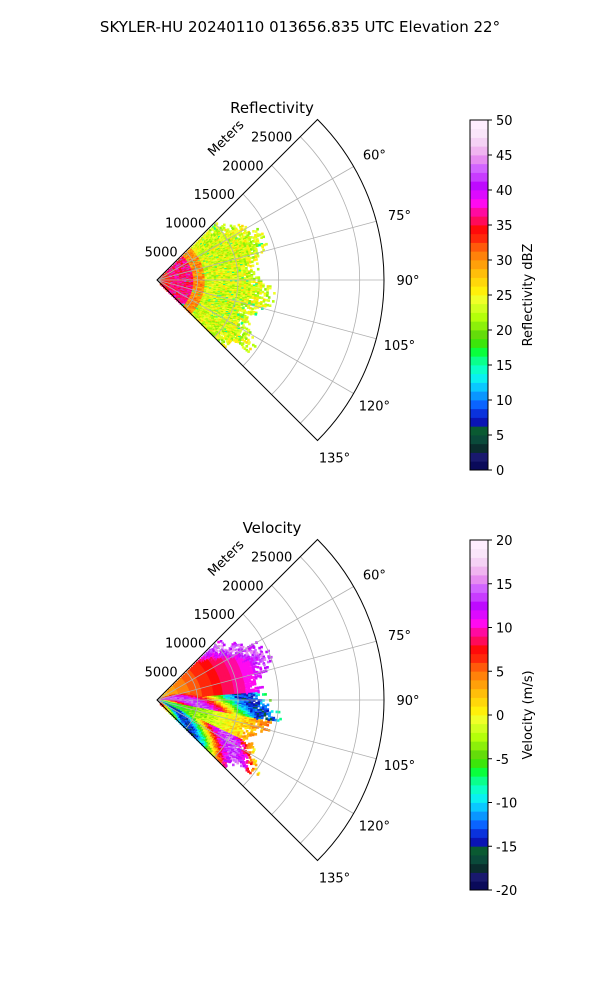 This screenshot has width=600, height=1000. I want to click on azimuth-tick-label: 135°, so click(334, 878).